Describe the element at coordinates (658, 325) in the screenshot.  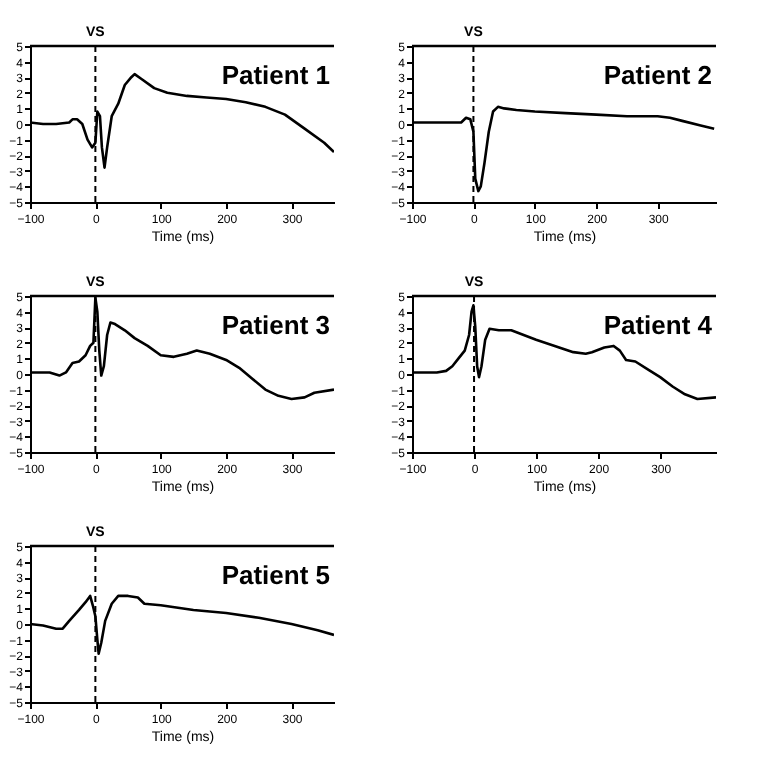
I see `text: Patient 4` at that location.